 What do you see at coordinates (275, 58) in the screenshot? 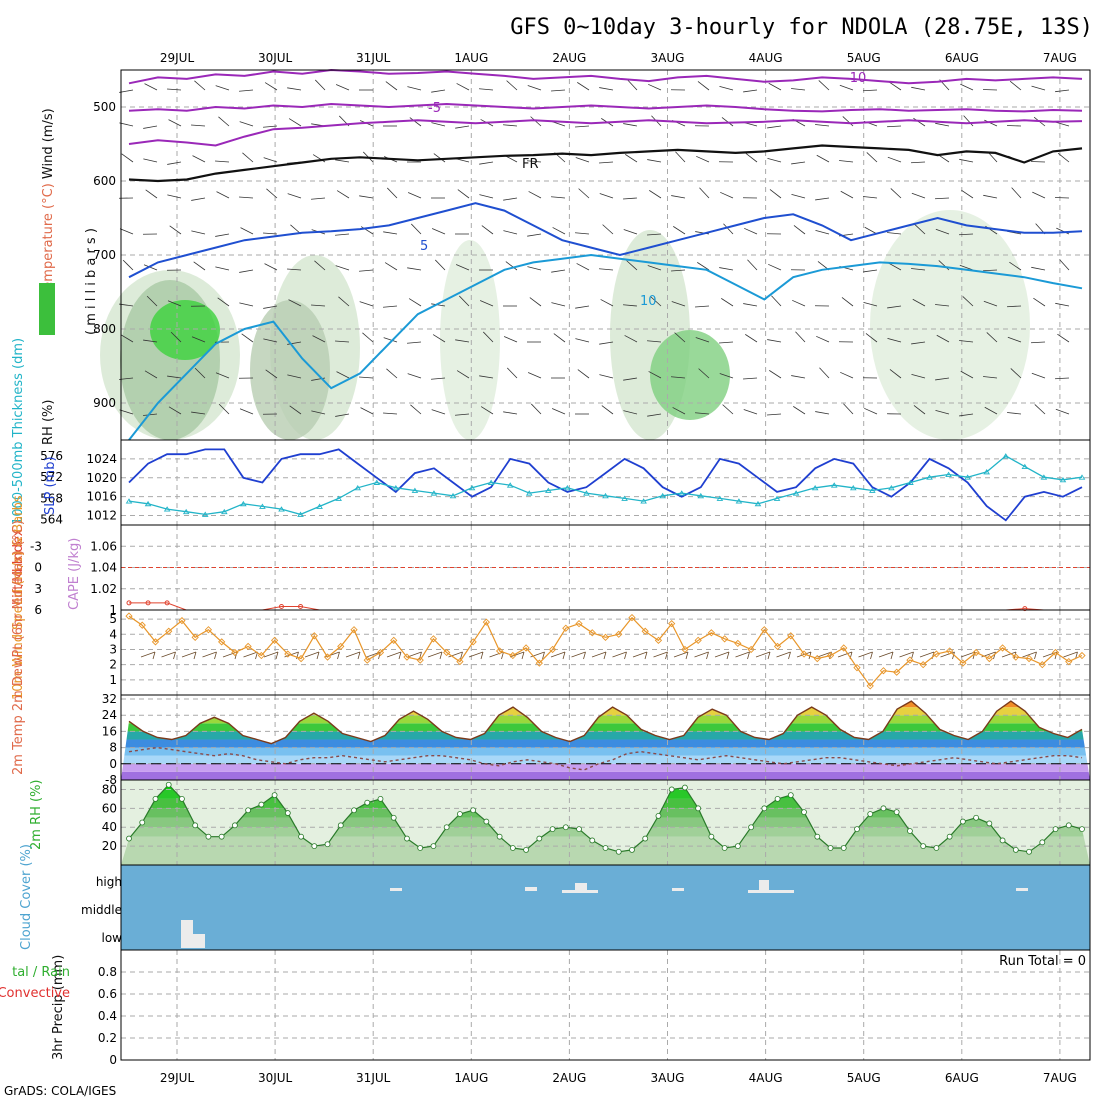
I see `date-label-top: 30JUL` at bounding box center [275, 58].